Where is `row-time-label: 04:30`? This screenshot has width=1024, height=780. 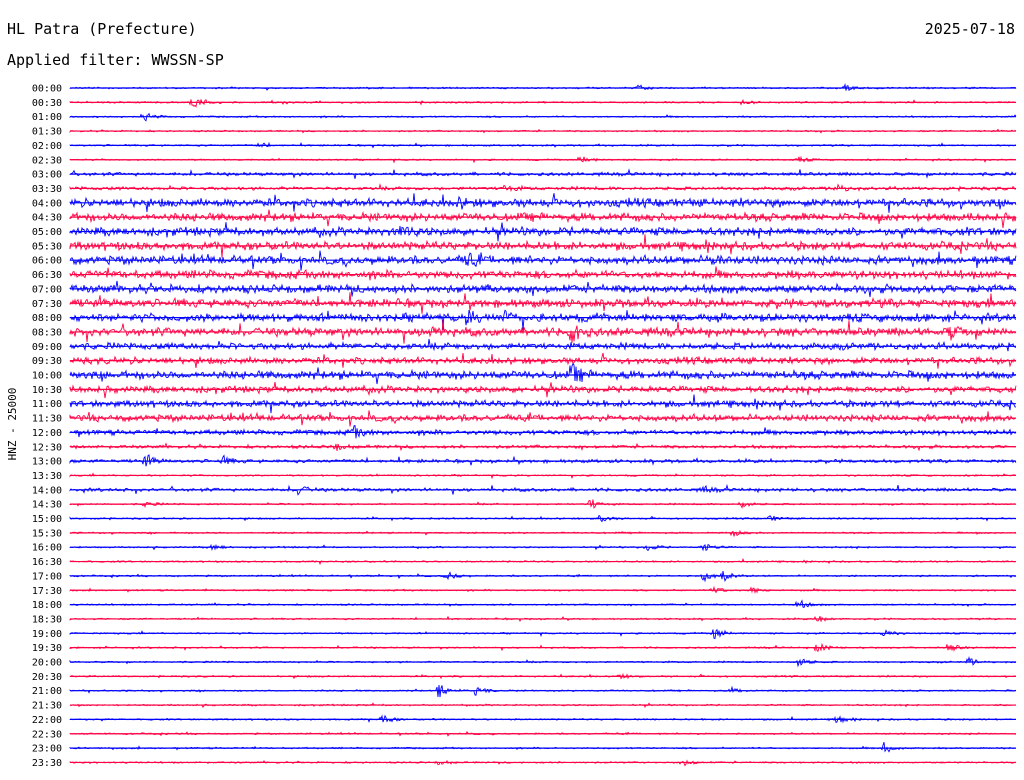 row-time-label: 04:30 is located at coordinates (47, 218).